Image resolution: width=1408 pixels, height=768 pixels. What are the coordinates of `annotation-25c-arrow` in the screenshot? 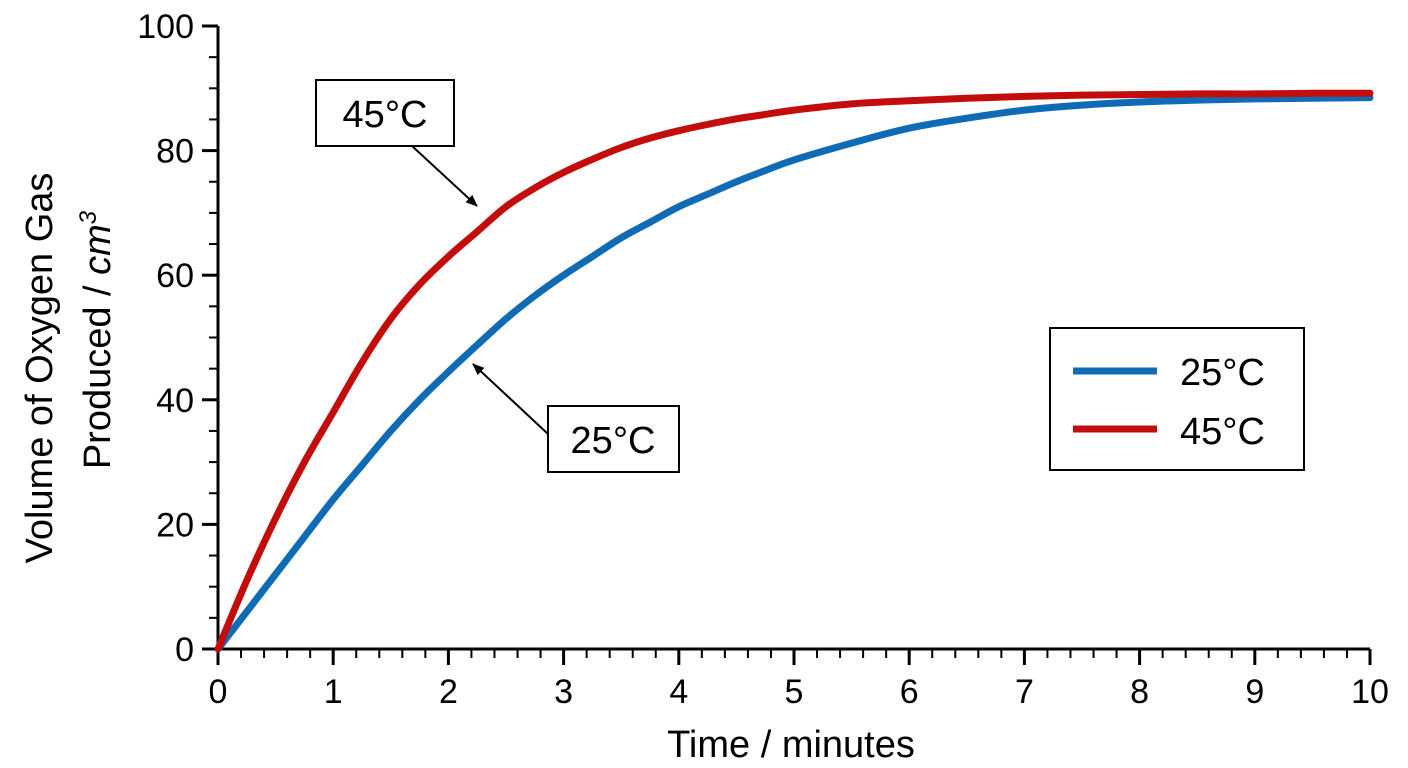 It's located at (510, 399).